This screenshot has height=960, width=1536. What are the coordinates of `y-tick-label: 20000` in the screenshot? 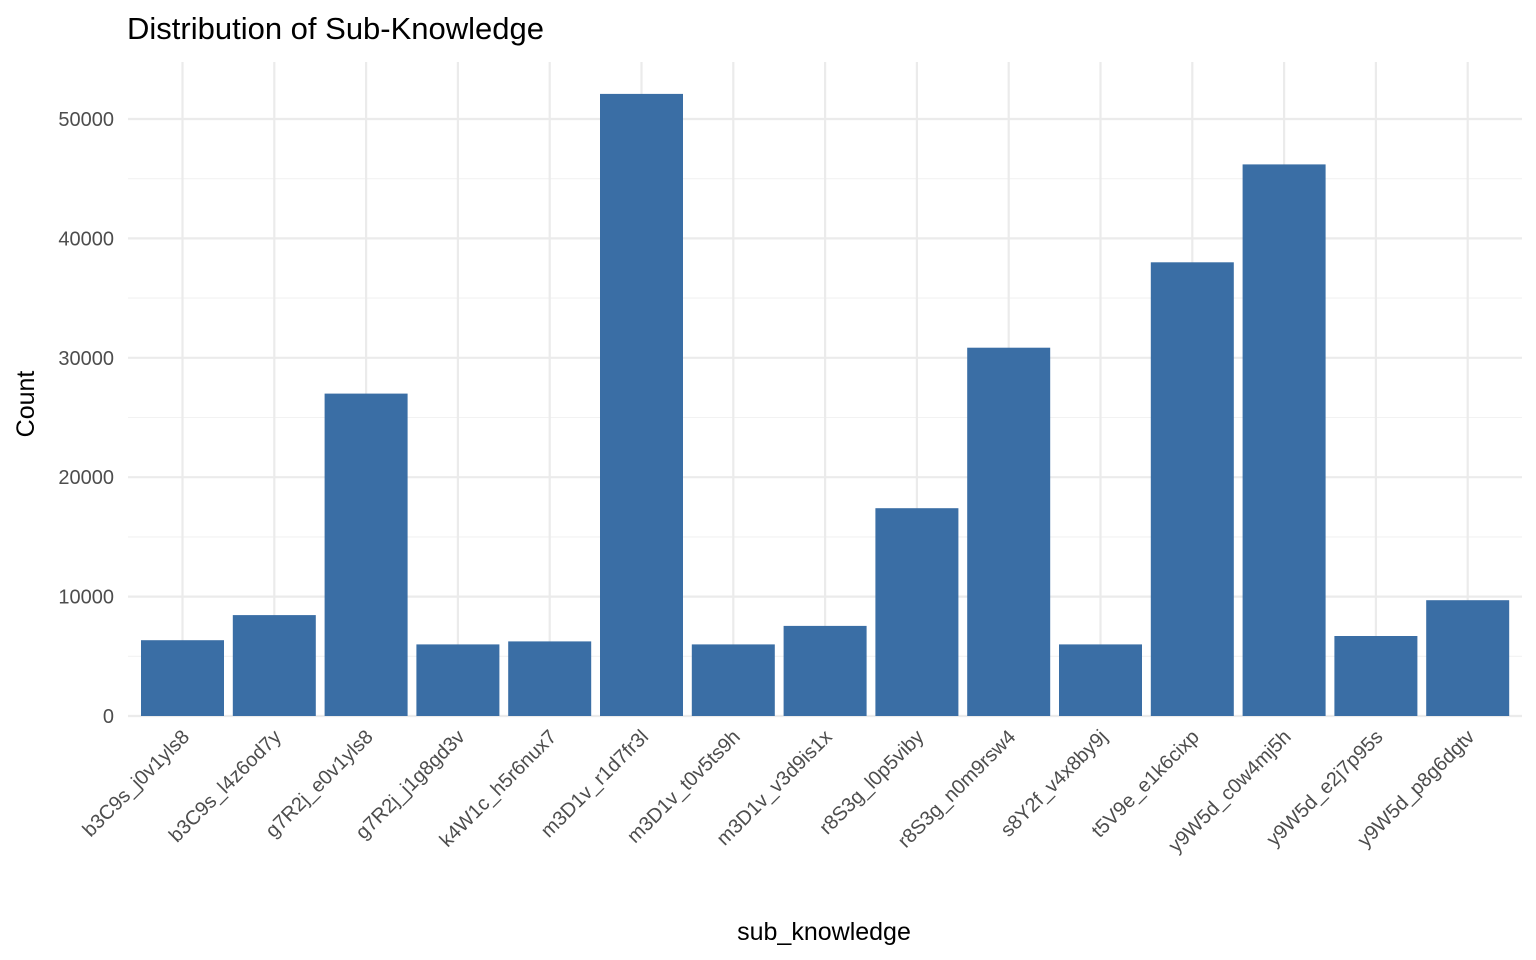 It's located at (86, 478).